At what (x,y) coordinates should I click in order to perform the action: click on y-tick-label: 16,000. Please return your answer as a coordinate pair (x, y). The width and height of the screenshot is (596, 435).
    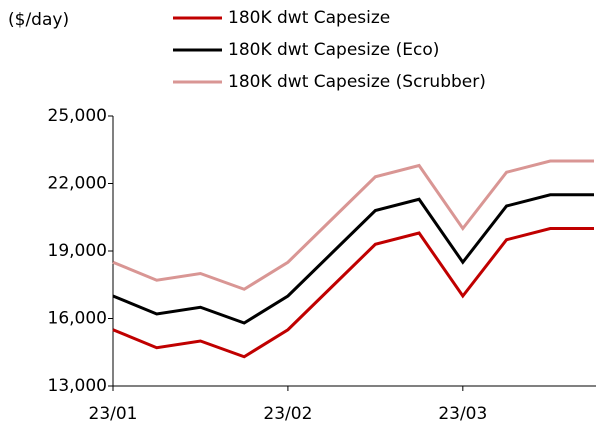
    Looking at the image, I should click on (77, 319).